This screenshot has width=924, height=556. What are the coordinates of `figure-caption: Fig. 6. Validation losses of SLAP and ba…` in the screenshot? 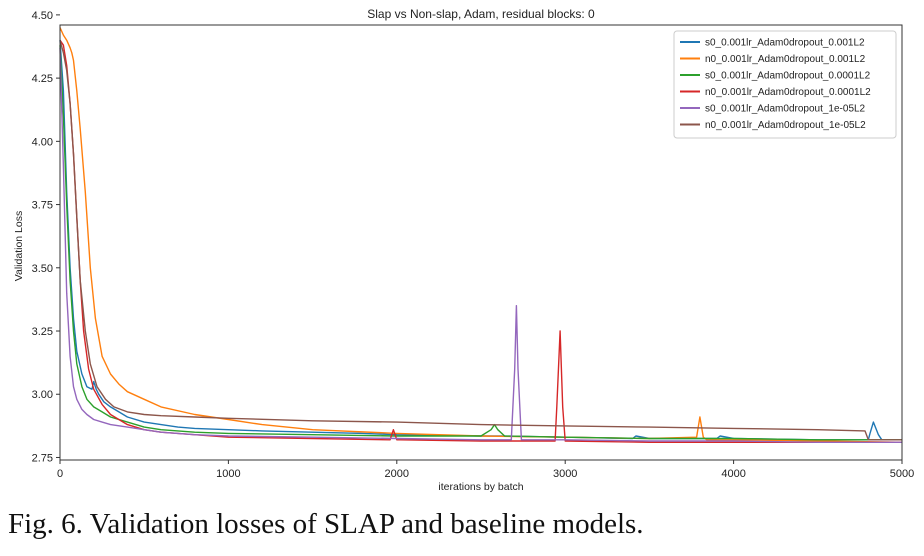 It's located at (326, 524).